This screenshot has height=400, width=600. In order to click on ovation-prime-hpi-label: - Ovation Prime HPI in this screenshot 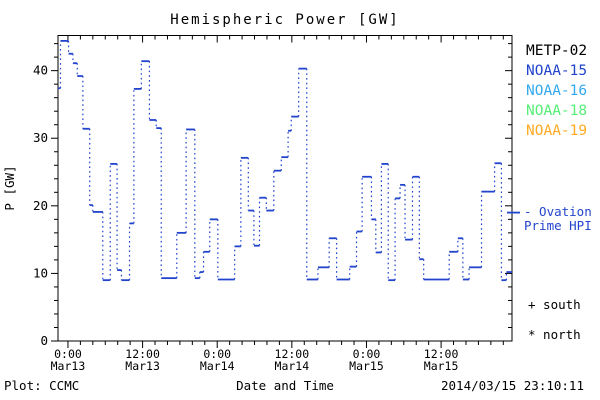, I will do `click(558, 219)`.